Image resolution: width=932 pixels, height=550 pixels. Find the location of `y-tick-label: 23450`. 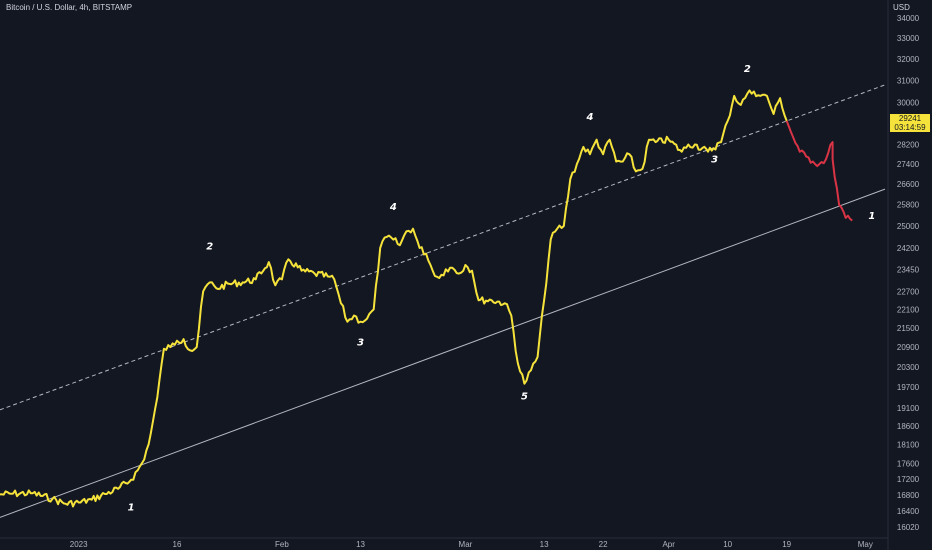

y-tick-label: 23450 is located at coordinates (908, 269).